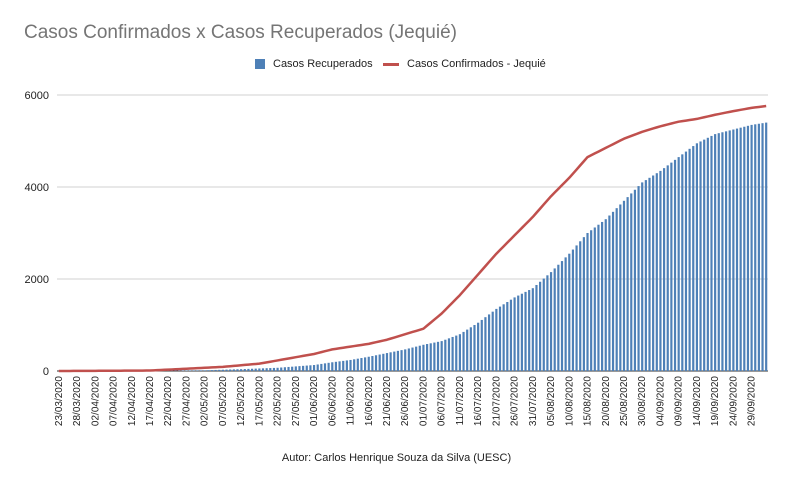 The width and height of the screenshot is (793, 490). Describe the element at coordinates (37, 280) in the screenshot. I see `y-tick-label: 2000` at that location.